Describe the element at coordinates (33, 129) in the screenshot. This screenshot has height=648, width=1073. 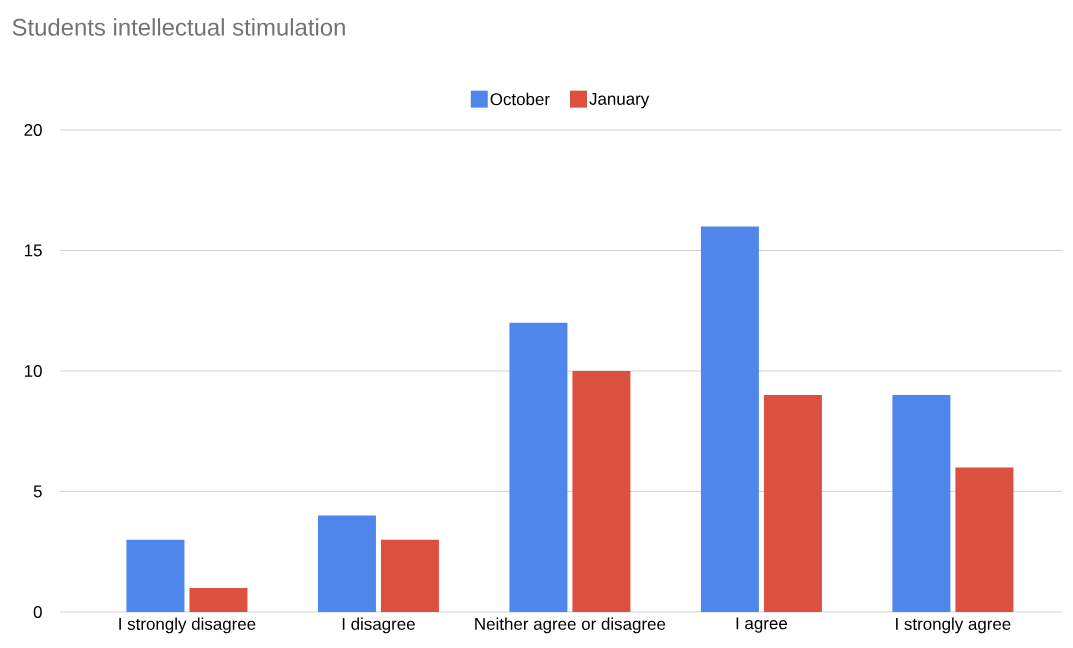
I see `y-tick-label: 20` at that location.